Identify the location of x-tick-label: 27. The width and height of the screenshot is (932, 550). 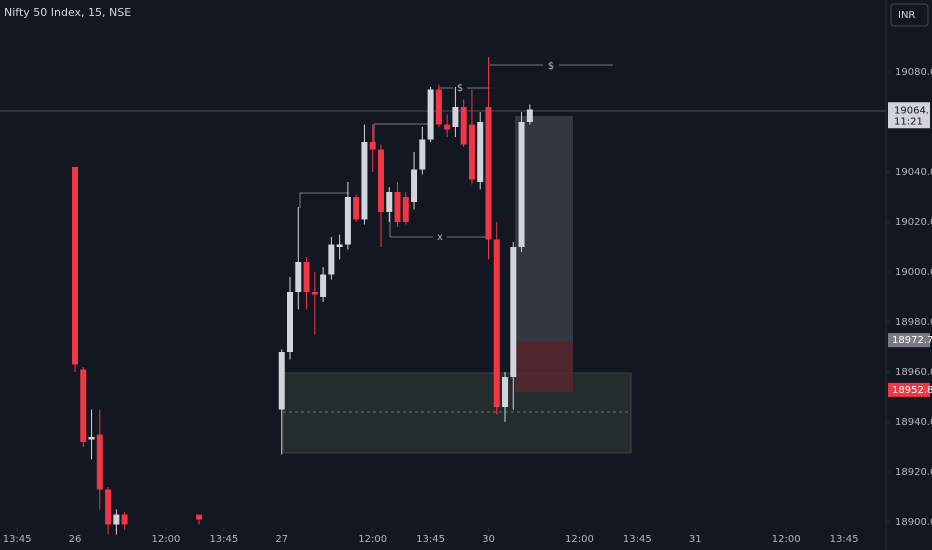
(281, 539).